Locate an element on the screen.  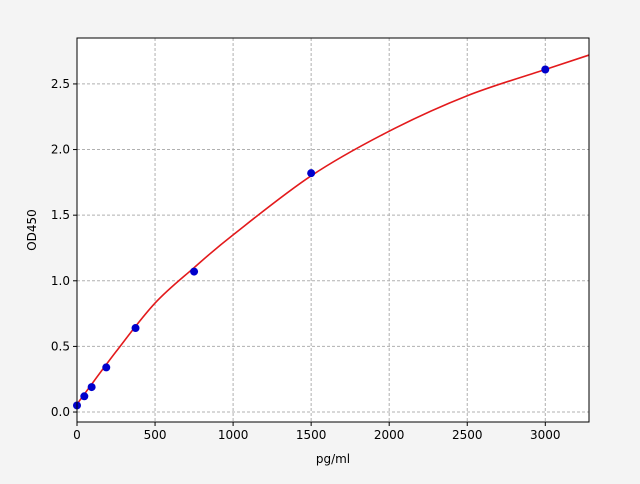
x-tick-label: 1500 is located at coordinates (311, 435).